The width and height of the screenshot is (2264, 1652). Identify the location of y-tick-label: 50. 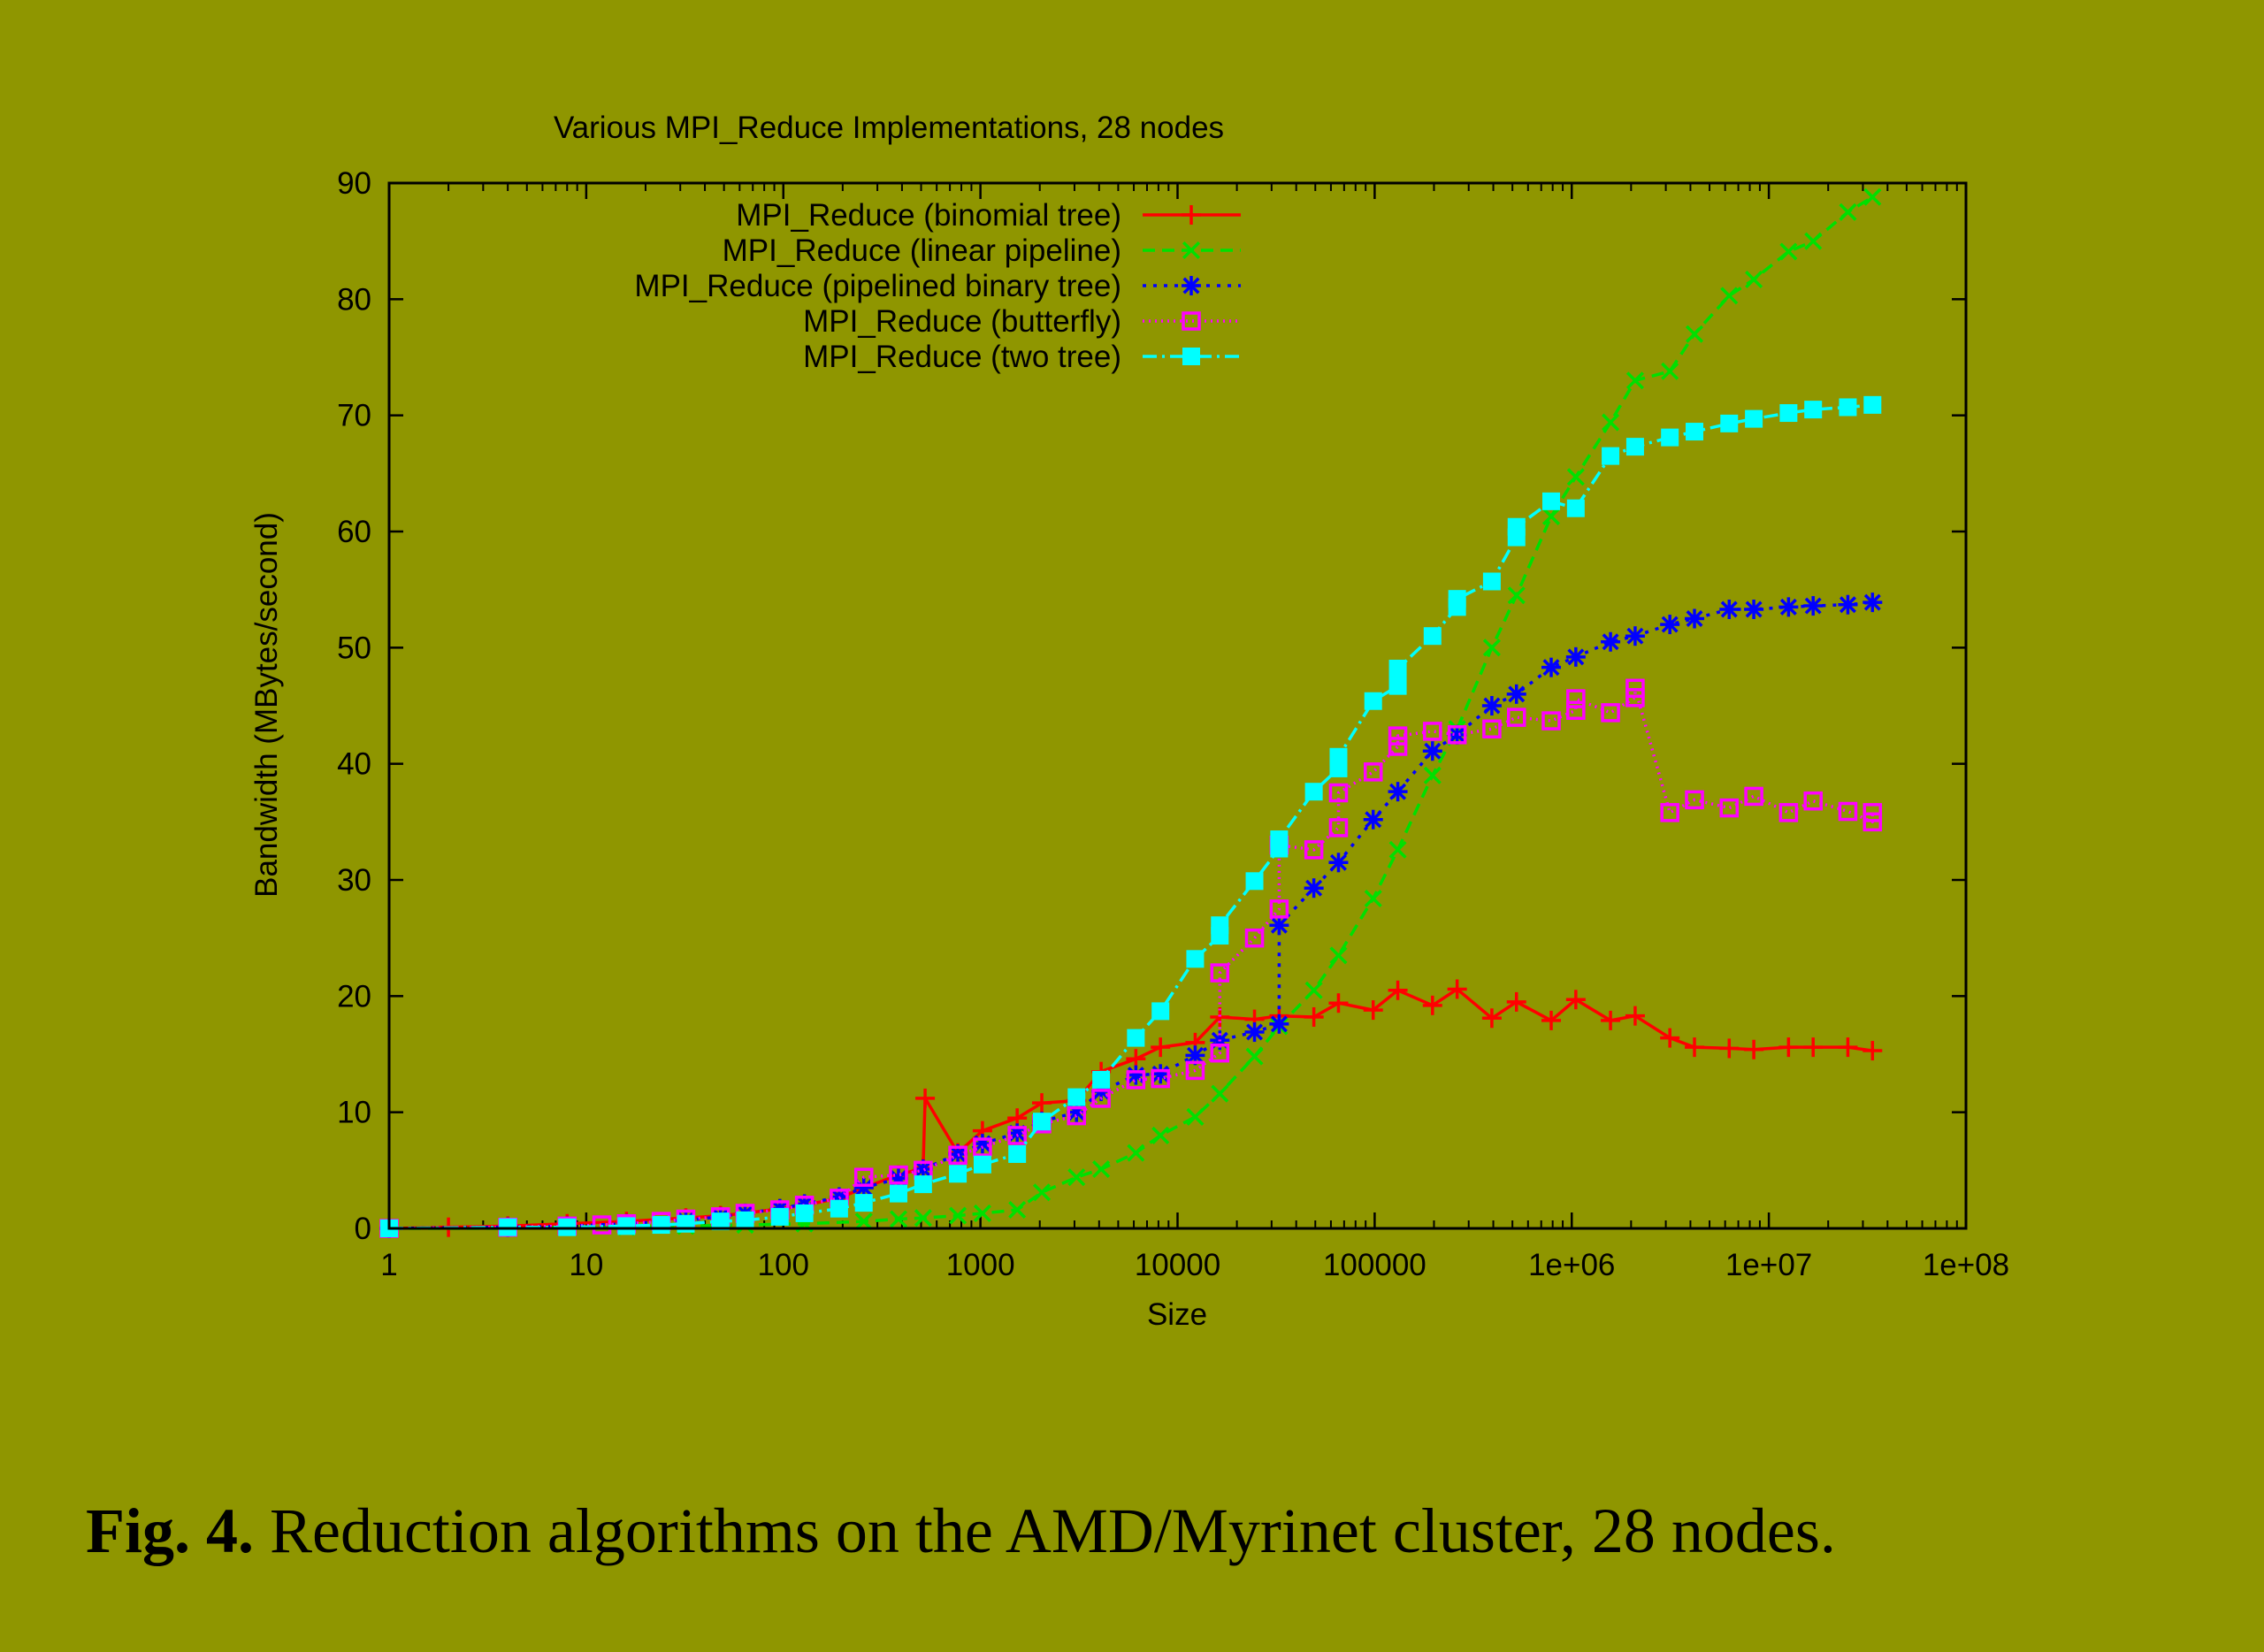
(354, 648).